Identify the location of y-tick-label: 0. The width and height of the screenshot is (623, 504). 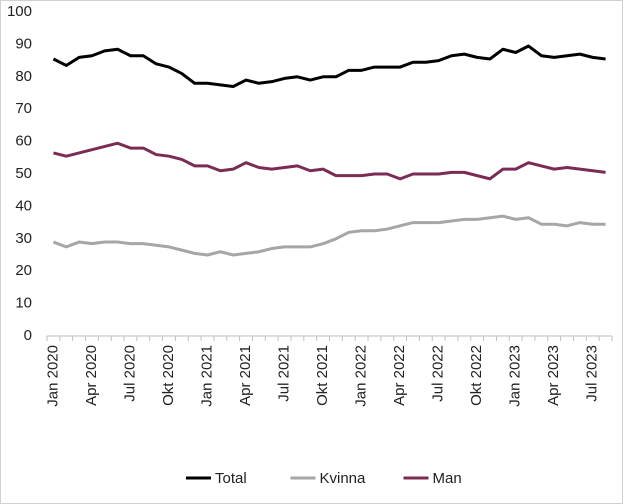
(28, 335).